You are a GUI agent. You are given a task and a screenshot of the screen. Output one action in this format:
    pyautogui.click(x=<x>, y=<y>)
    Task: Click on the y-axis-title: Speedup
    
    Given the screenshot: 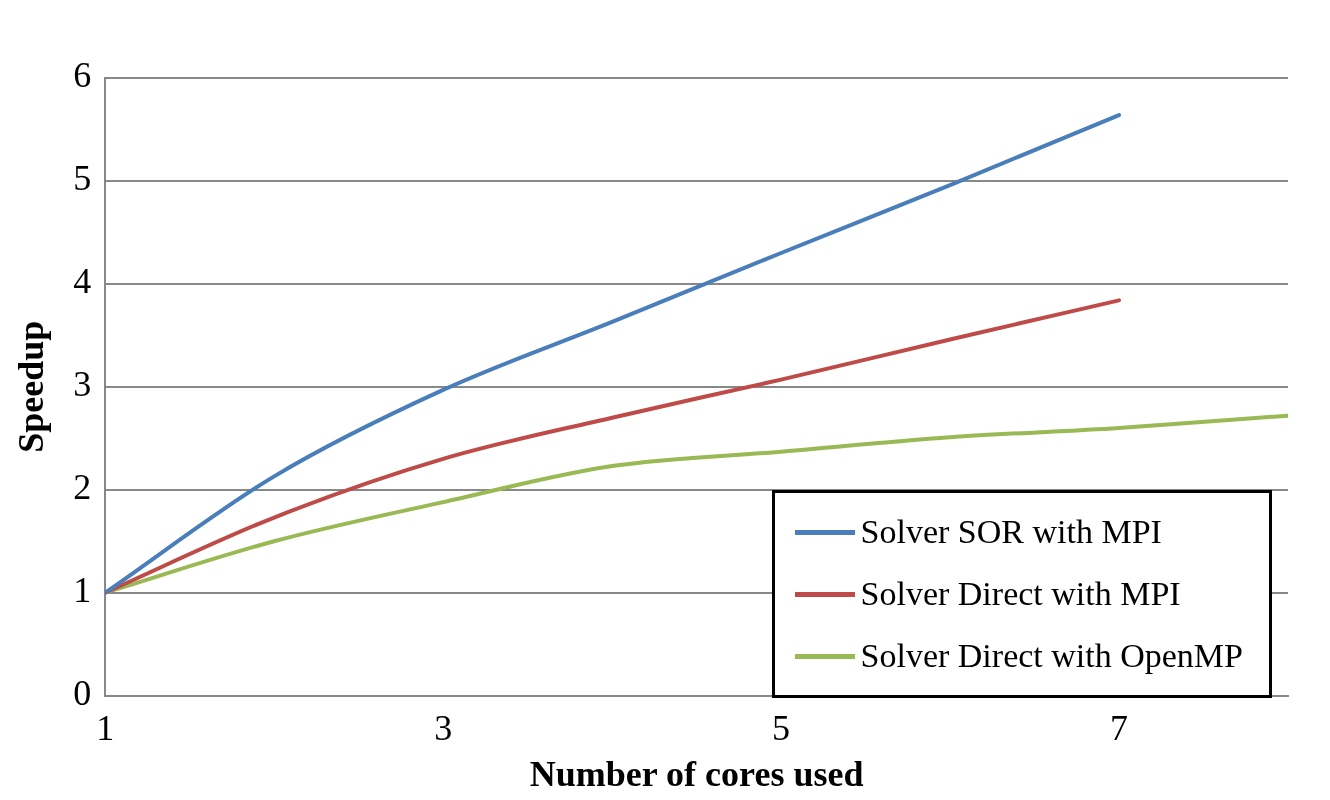 What is the action you would take?
    pyautogui.click(x=30, y=386)
    